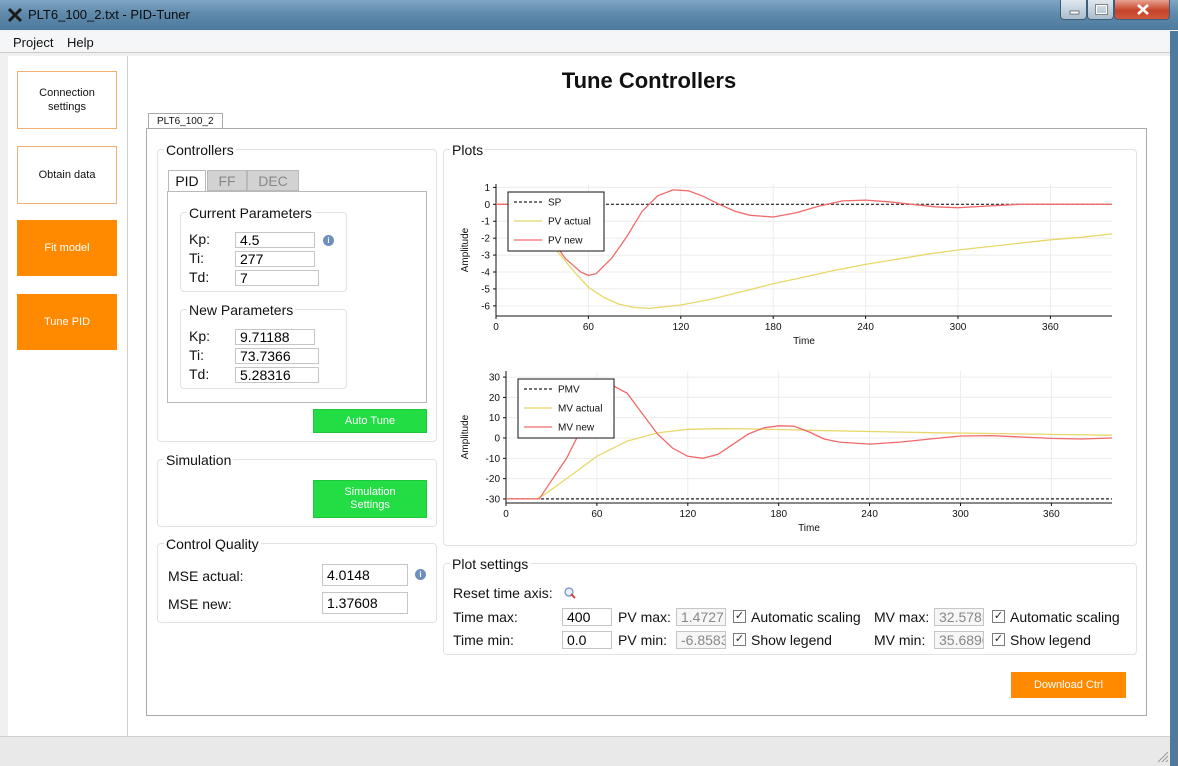  Describe the element at coordinates (197, 355) in the screenshot. I see `new-ti-label: Ti:` at that location.